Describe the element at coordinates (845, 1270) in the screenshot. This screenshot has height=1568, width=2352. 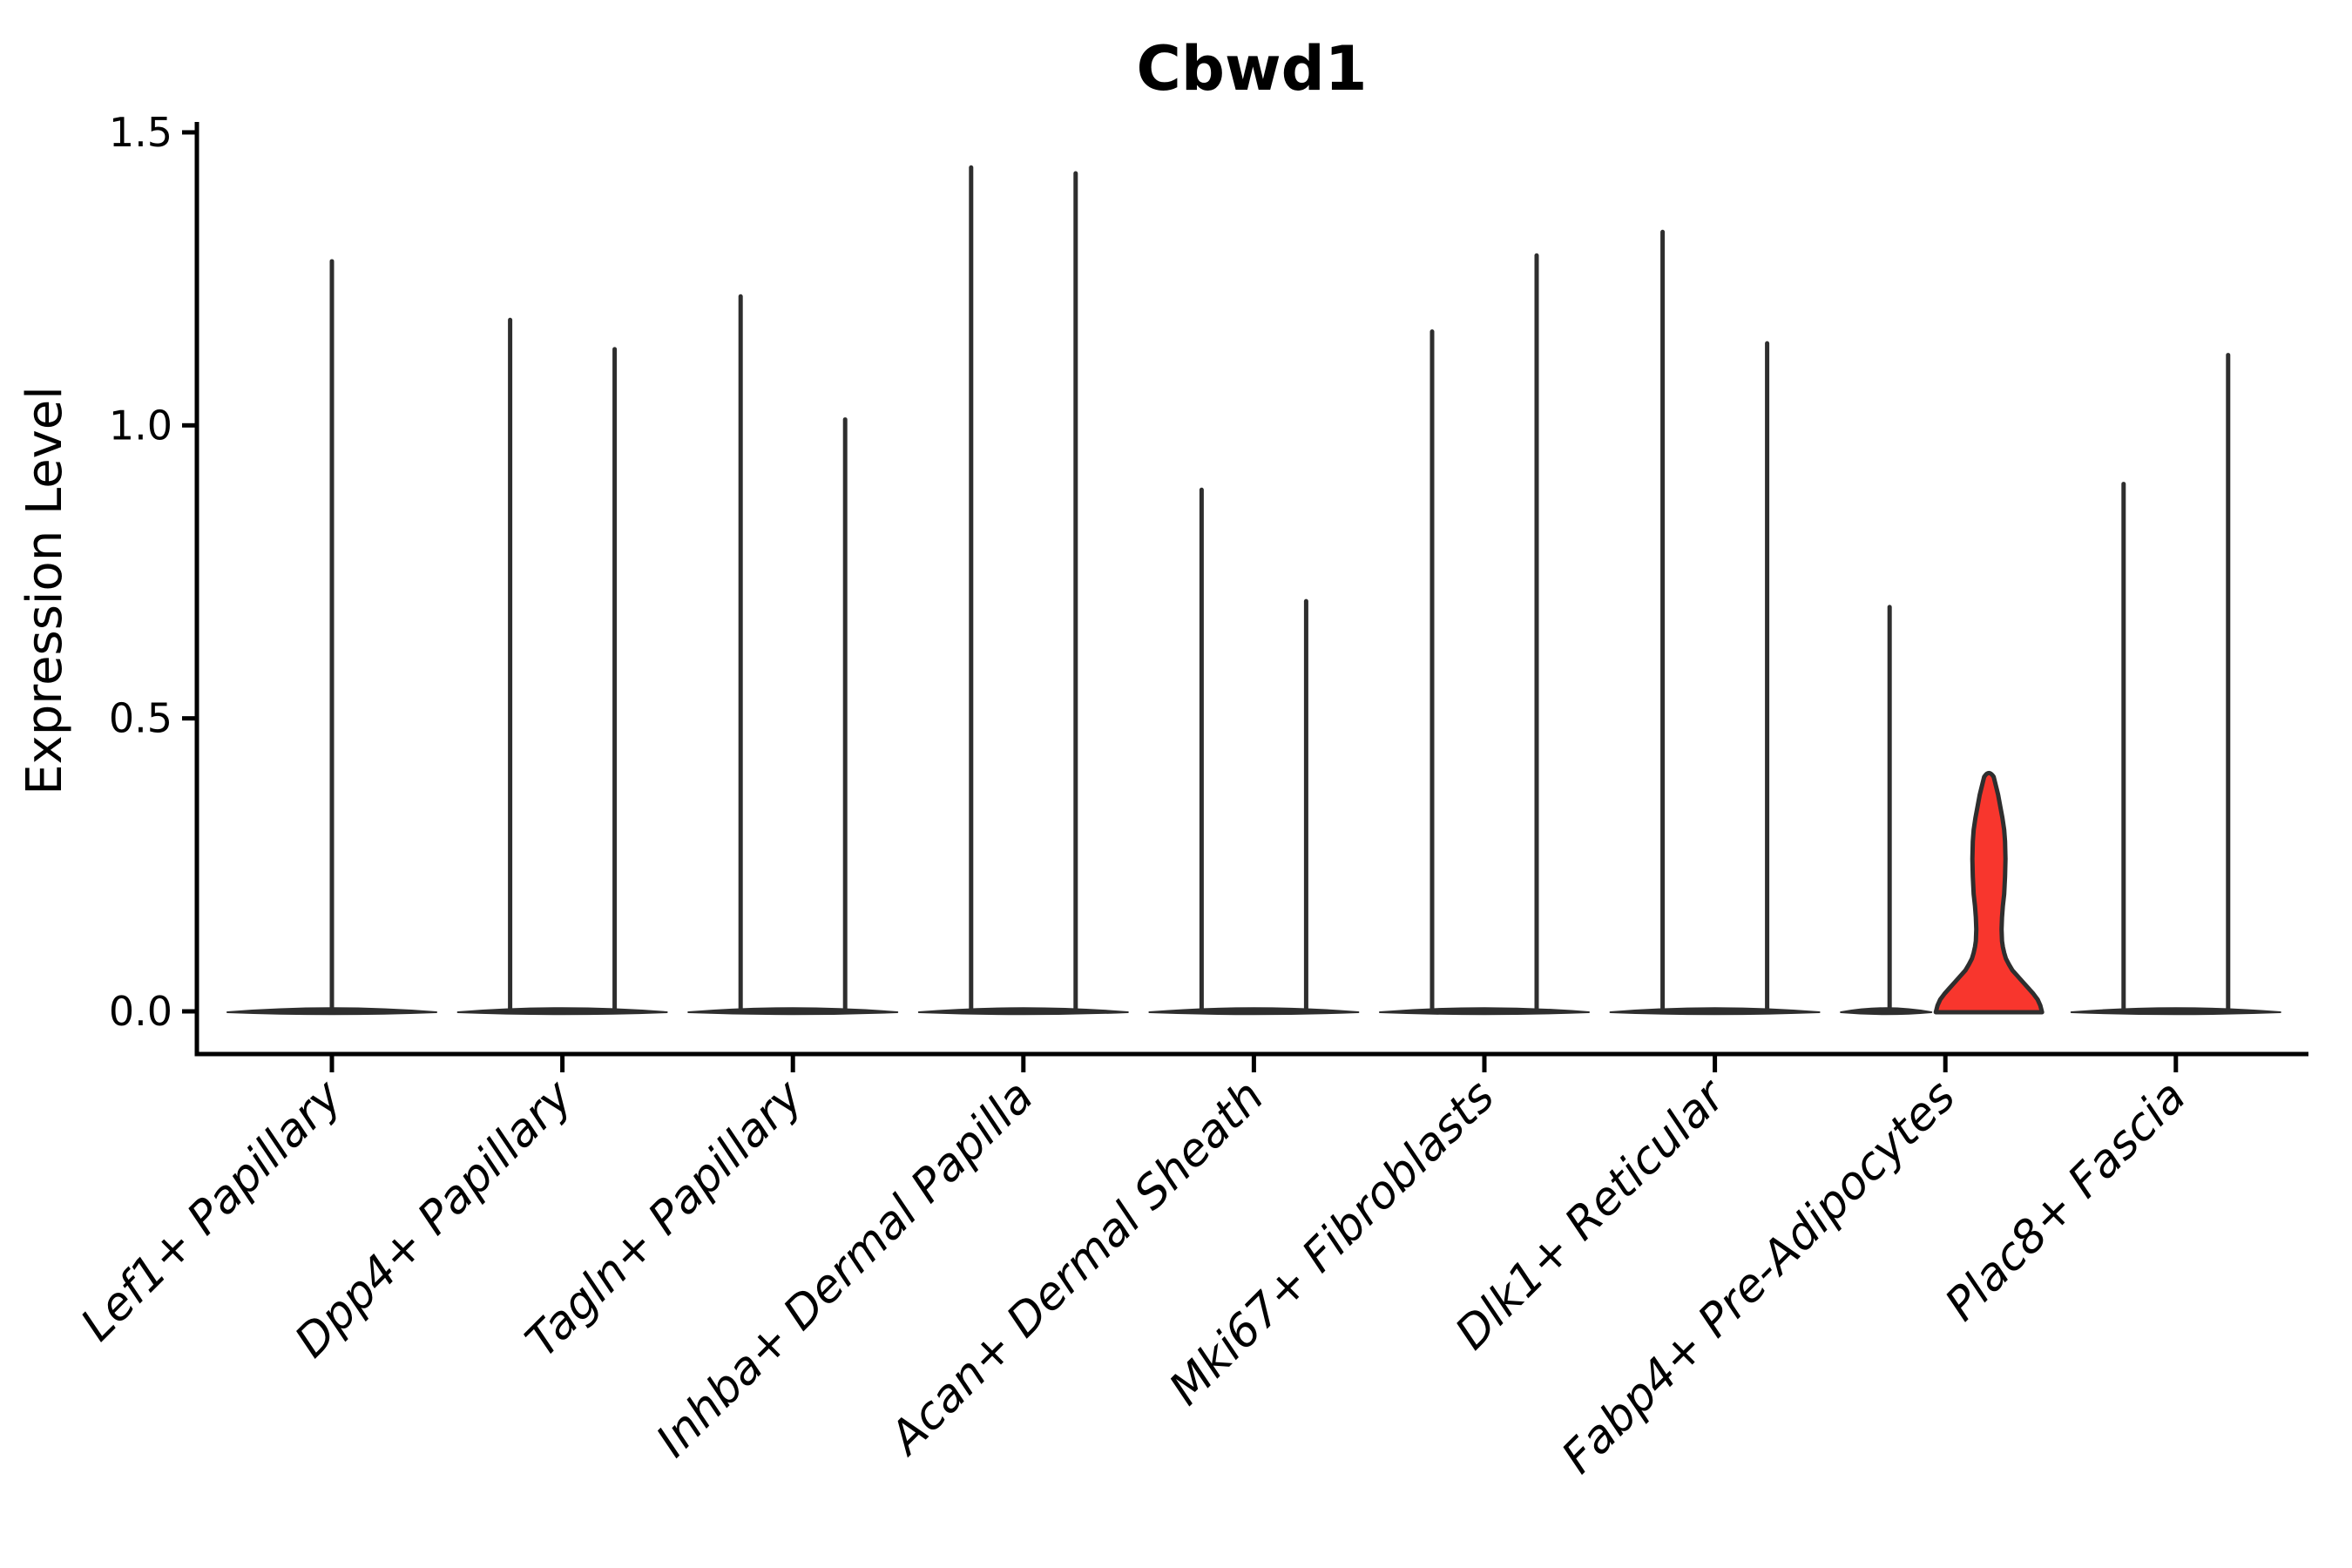
I see `x-tick-label: Inhba+ Dermal Papilla` at that location.